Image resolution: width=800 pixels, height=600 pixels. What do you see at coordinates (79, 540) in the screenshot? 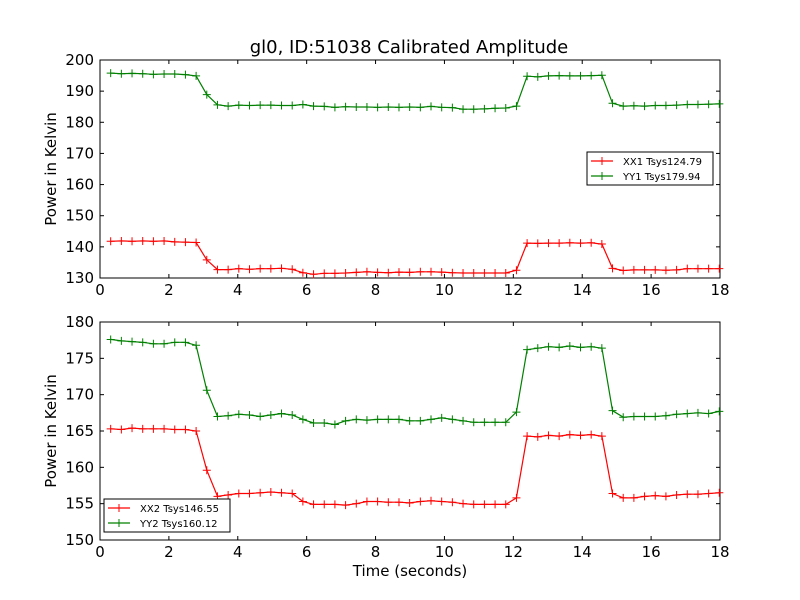
I see `y-tick-label: 150` at bounding box center [79, 540].